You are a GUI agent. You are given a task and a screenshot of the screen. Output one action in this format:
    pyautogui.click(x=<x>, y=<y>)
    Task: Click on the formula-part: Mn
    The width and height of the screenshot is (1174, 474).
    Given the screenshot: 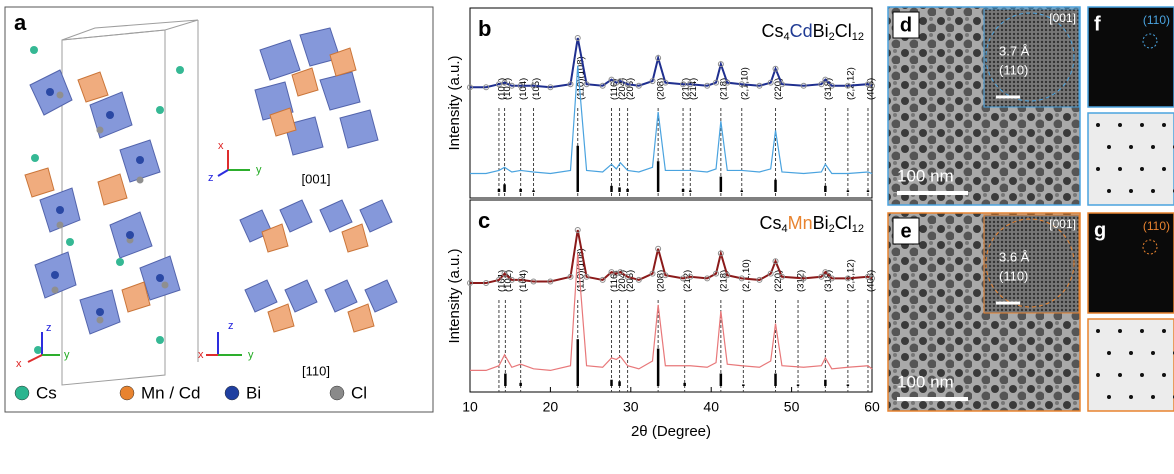 What is the action you would take?
    pyautogui.click(x=800, y=223)
    